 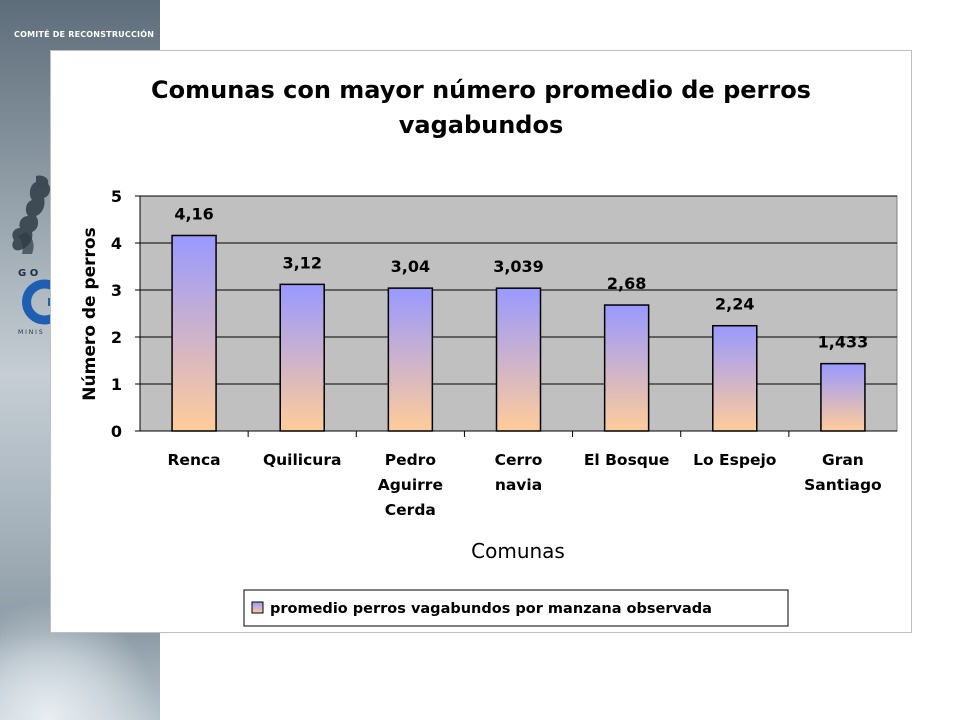 I want to click on y-tick-label: 1, so click(x=116, y=384).